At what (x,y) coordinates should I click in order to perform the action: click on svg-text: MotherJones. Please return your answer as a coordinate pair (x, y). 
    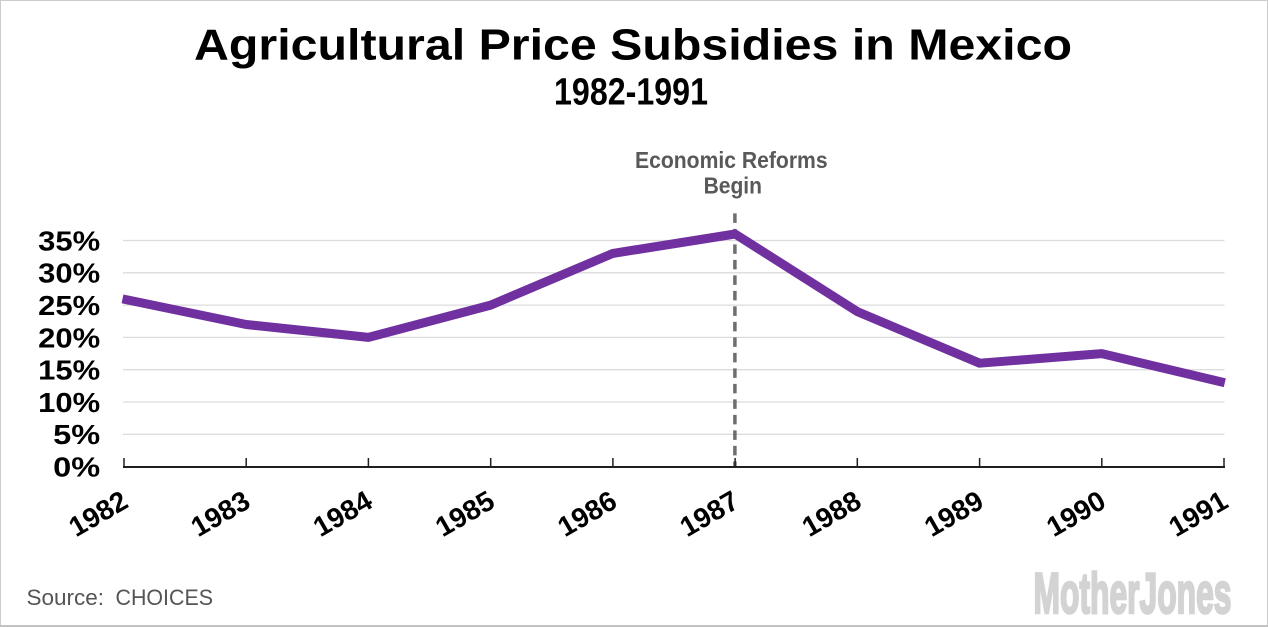
    Looking at the image, I should click on (1133, 594).